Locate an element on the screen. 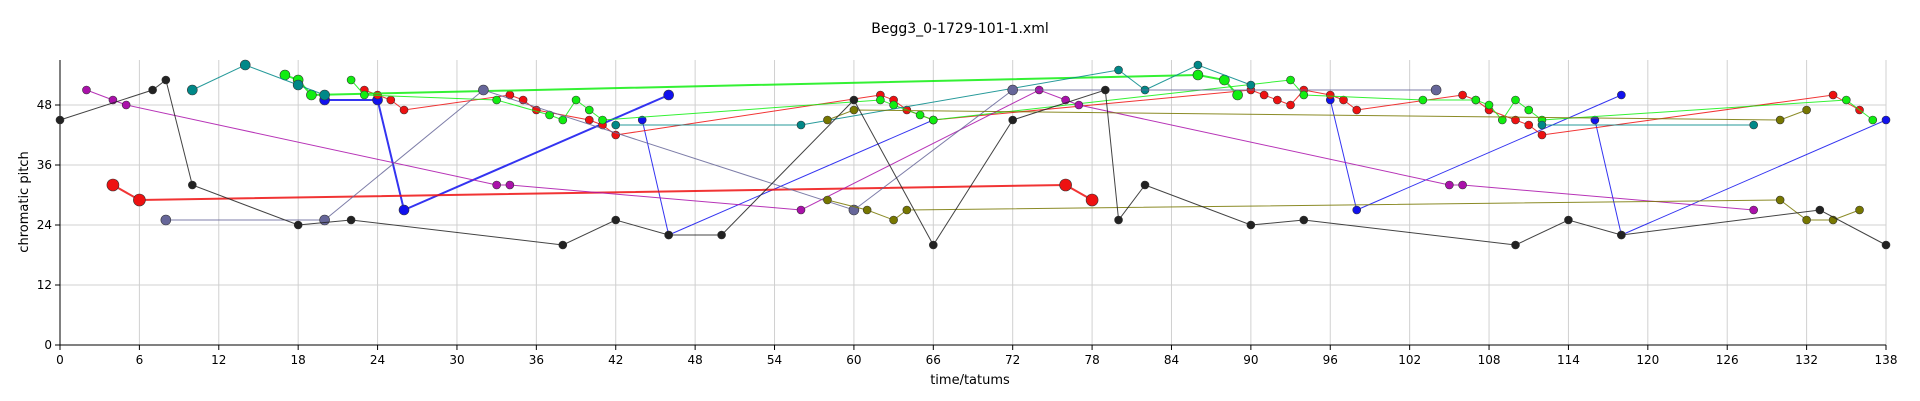 The image size is (1920, 401). x-tick-label: 24 is located at coordinates (377, 360).